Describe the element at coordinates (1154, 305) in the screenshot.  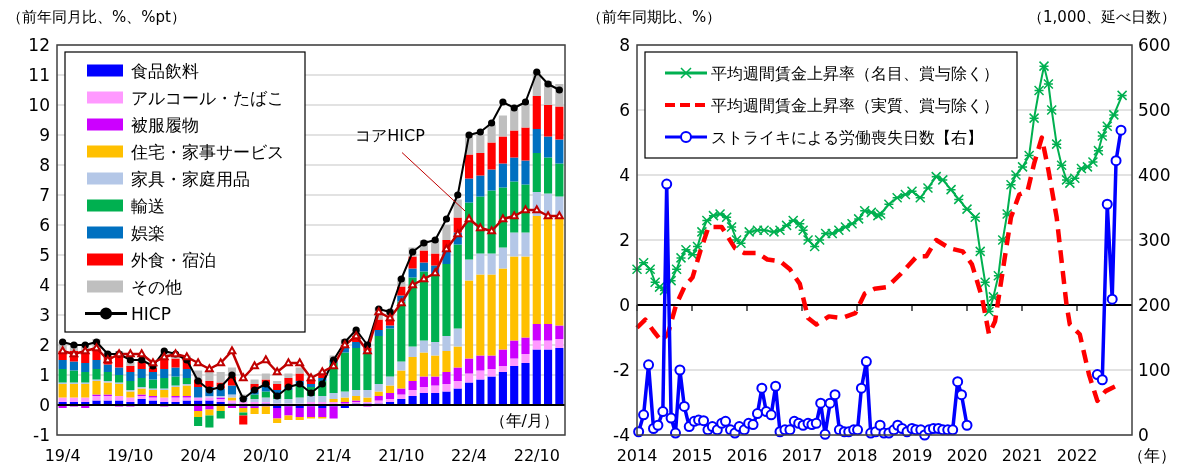
I see `y2-tick-label: 200` at that location.